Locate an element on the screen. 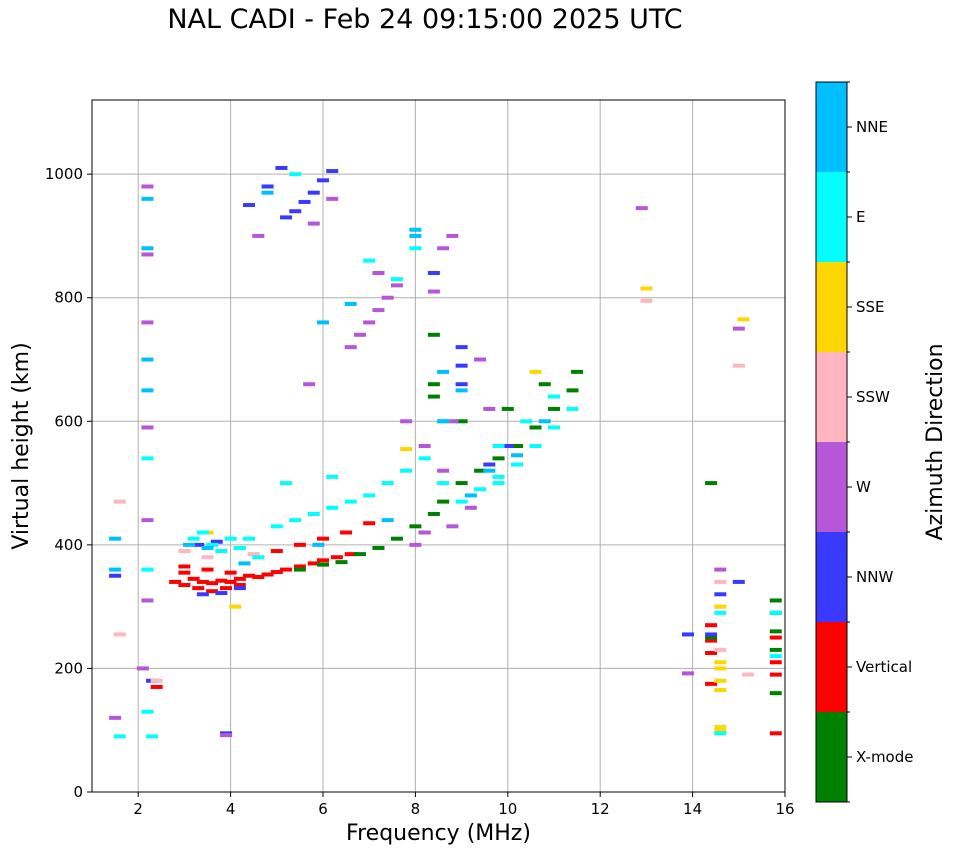 This screenshot has height=857, width=958. colorbar-label: NNE is located at coordinates (872, 127).